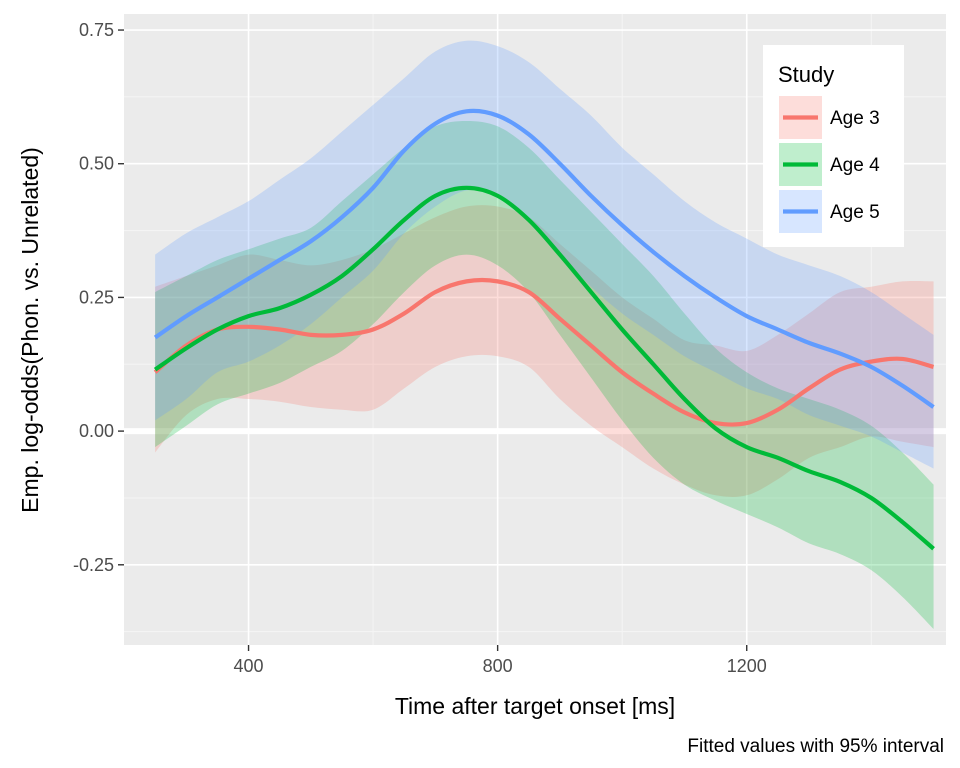 This screenshot has height=768, width=960. I want to click on y-tick-label: -0.25, so click(93, 565).